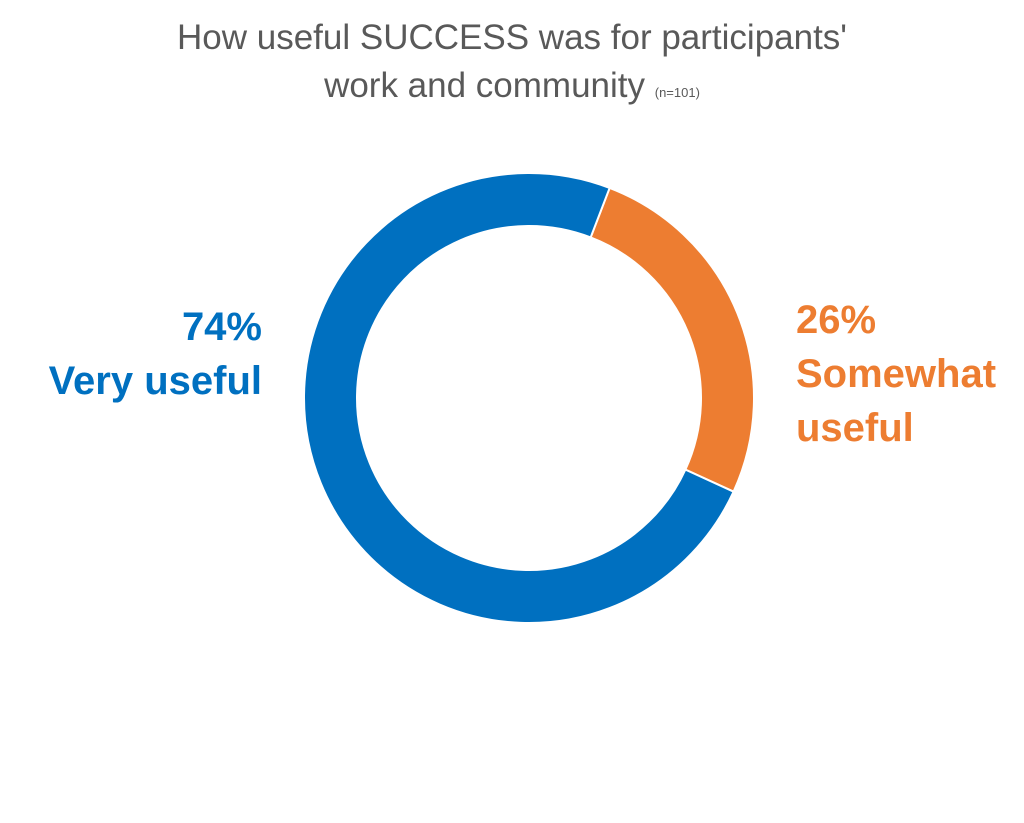 The image size is (1024, 823). Describe the element at coordinates (155, 354) in the screenshot. I see `slice-label-very-useful: 74% Very useful` at that location.